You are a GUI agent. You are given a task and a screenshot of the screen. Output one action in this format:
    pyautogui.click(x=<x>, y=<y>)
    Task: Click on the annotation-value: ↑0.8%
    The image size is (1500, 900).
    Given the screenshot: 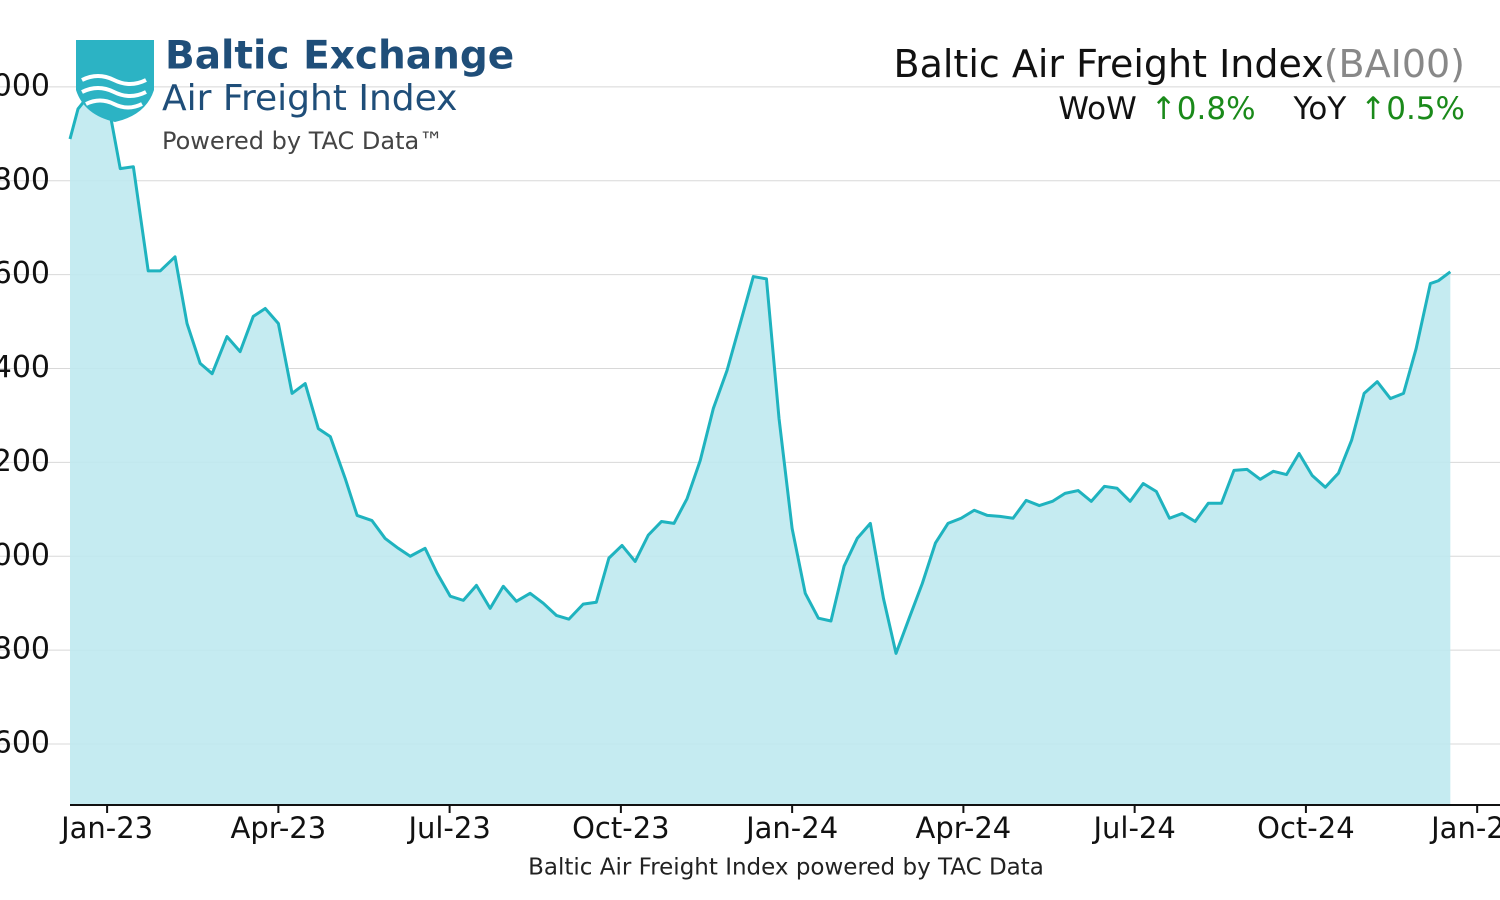 What is the action you would take?
    pyautogui.click(x=1203, y=109)
    